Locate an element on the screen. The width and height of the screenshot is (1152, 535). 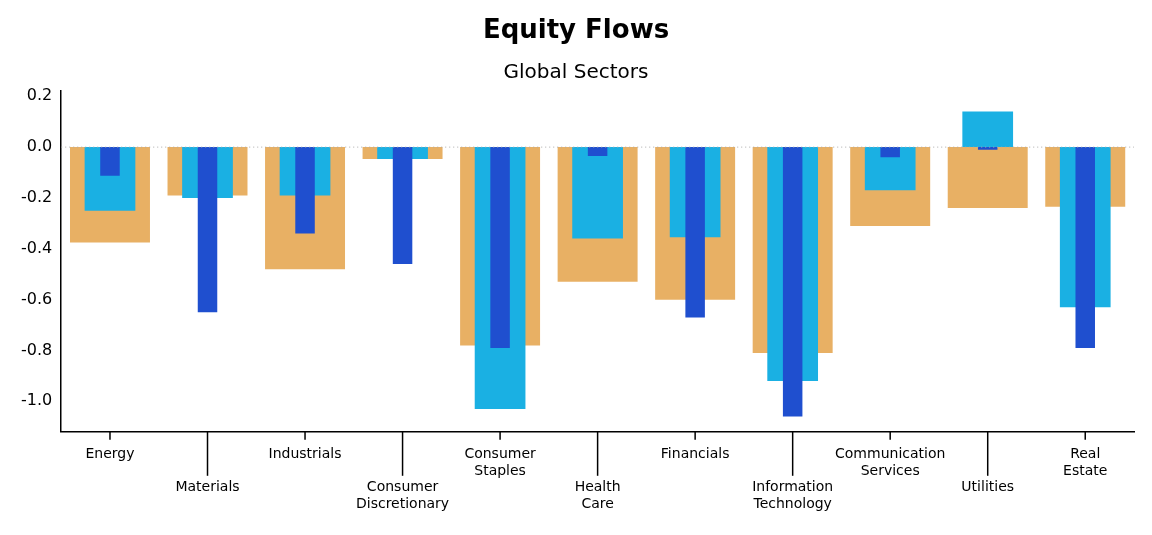
x-tick-label: Energy is located at coordinates (110, 452).